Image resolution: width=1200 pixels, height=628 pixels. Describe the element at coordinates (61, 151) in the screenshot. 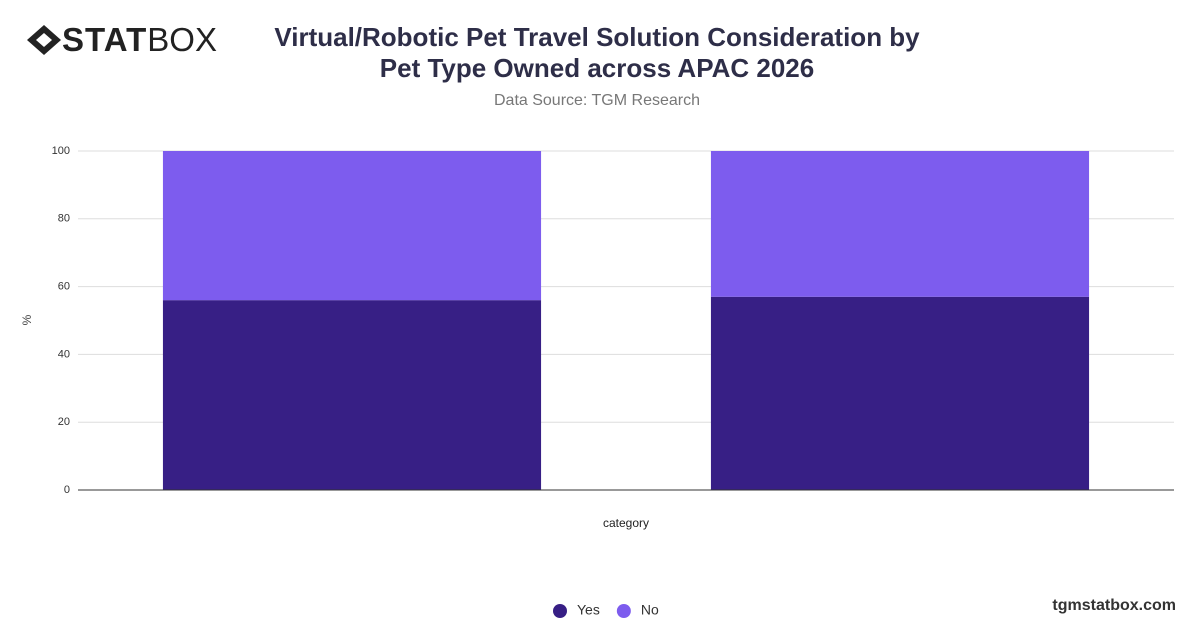

I see `y-tick-label: 100` at that location.